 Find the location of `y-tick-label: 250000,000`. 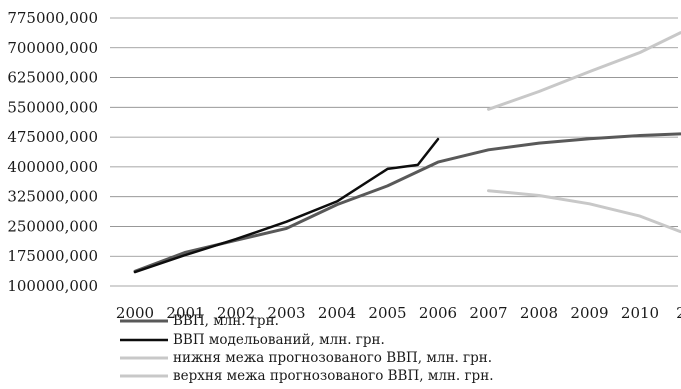

y-tick-label: 250000,000 is located at coordinates (52, 226).